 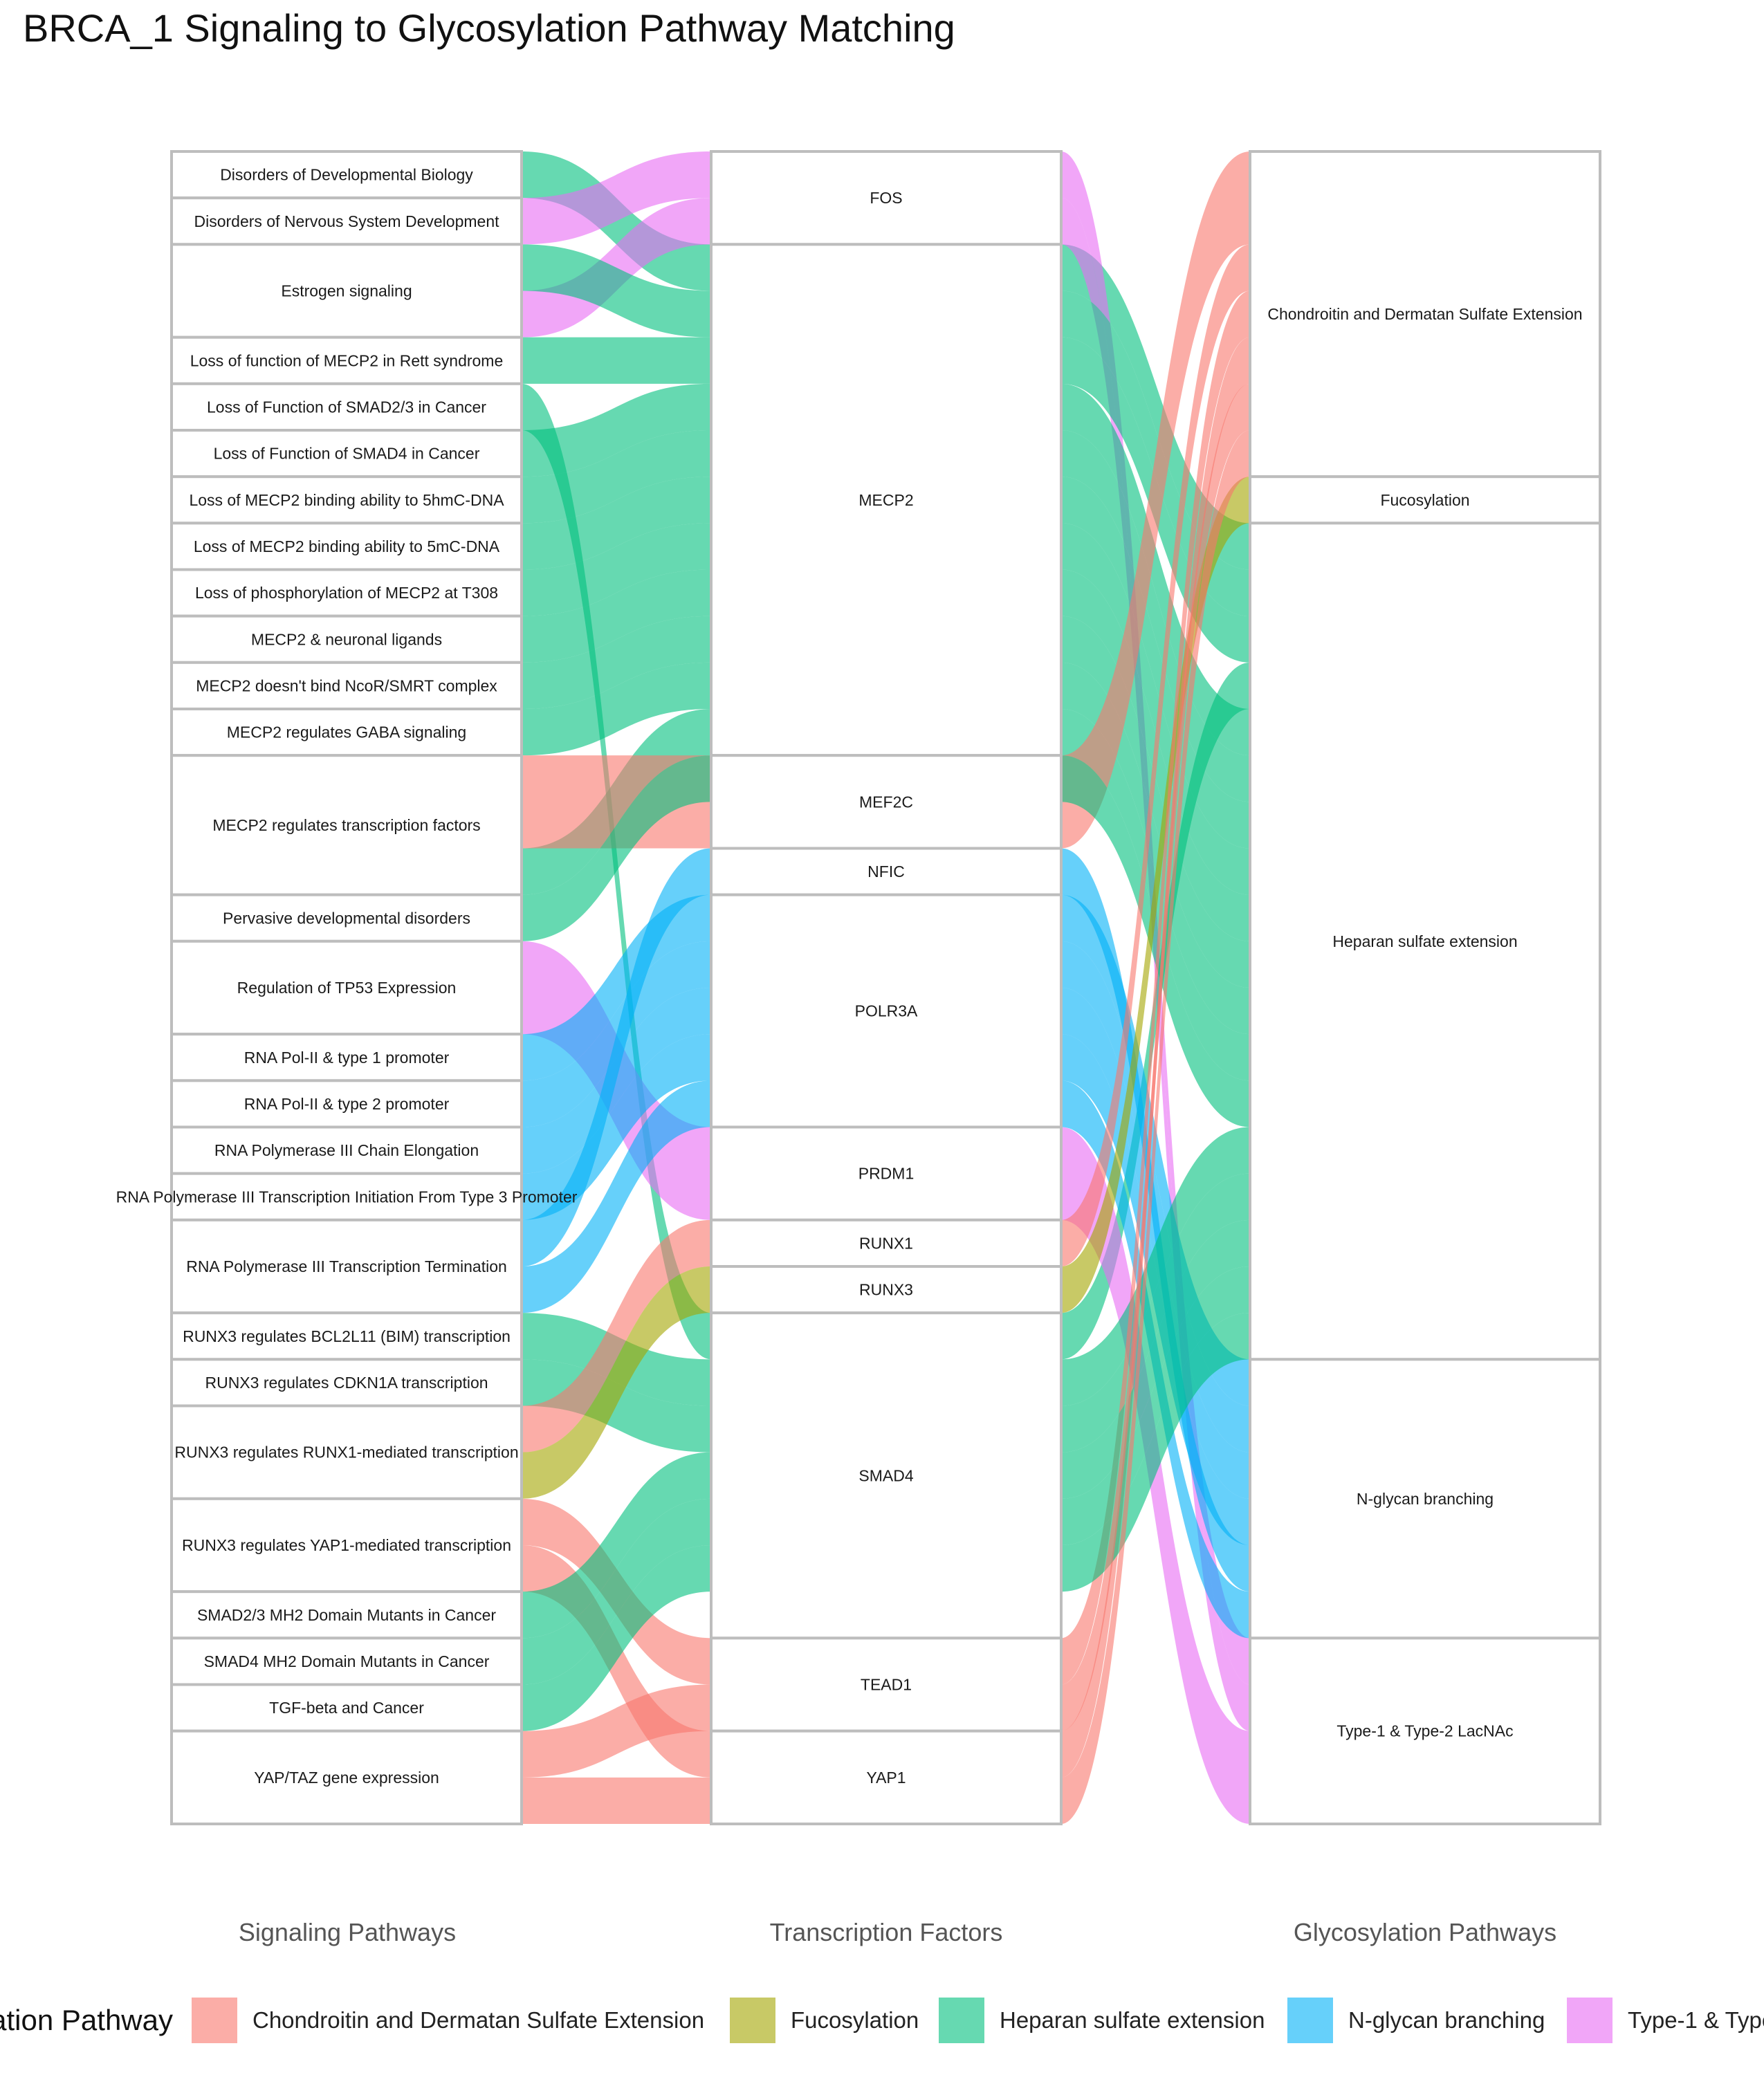 I want to click on glycosylation-node-label: Fucosylation, so click(x=1424, y=500).